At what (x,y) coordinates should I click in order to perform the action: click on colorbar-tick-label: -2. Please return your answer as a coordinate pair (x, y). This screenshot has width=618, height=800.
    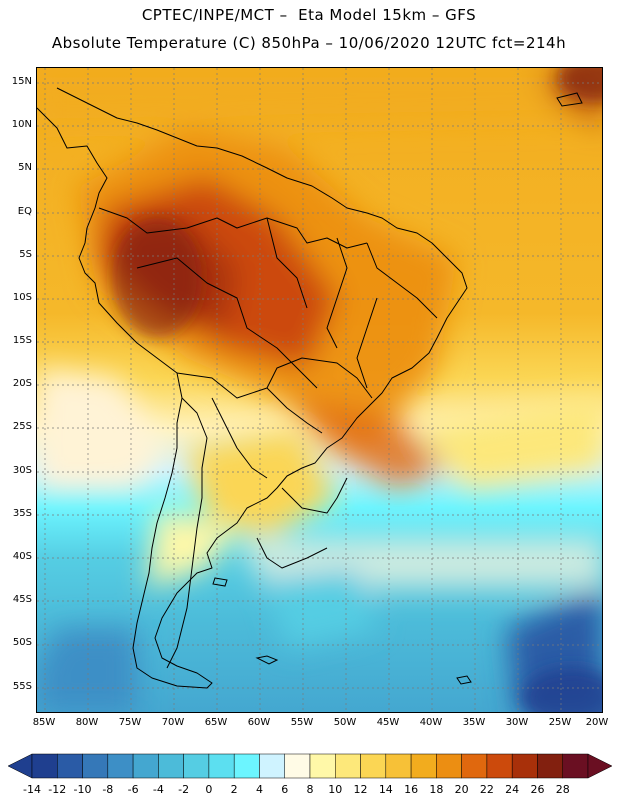
    Looking at the image, I should click on (184, 789).